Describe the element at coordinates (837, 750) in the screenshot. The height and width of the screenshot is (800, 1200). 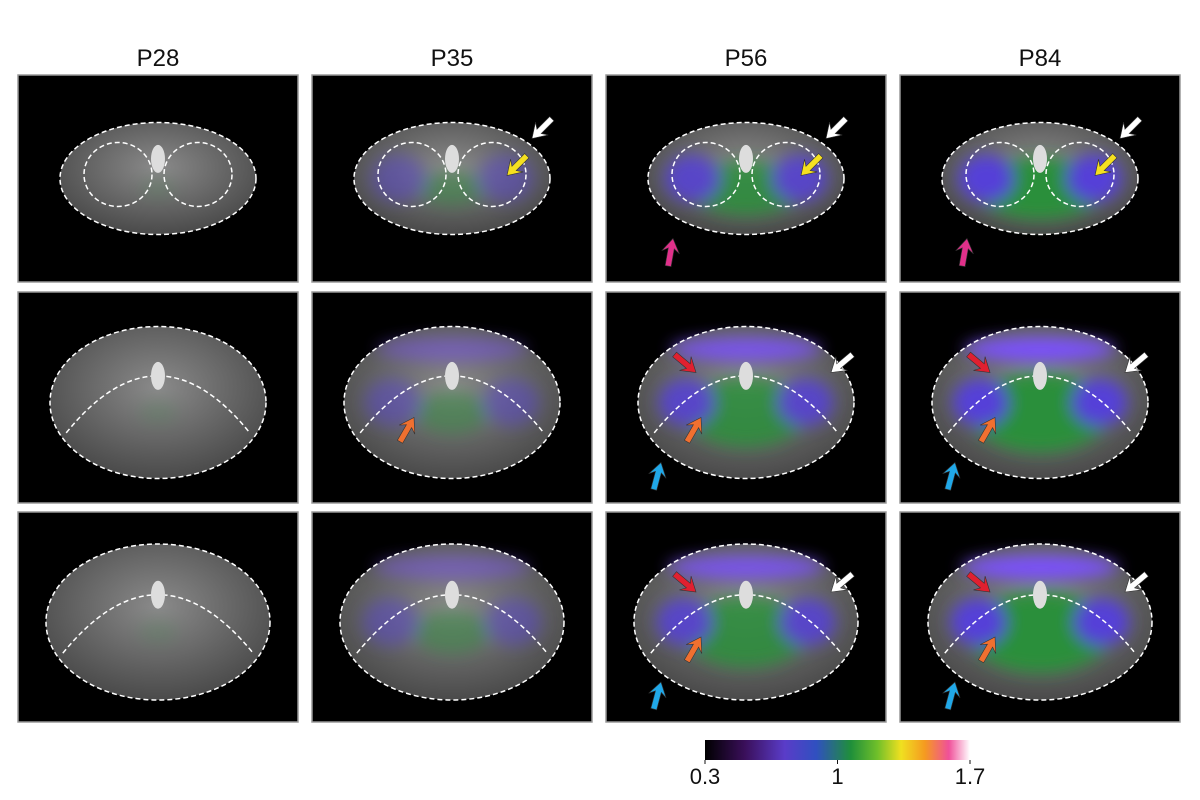
I see `colorbar` at that location.